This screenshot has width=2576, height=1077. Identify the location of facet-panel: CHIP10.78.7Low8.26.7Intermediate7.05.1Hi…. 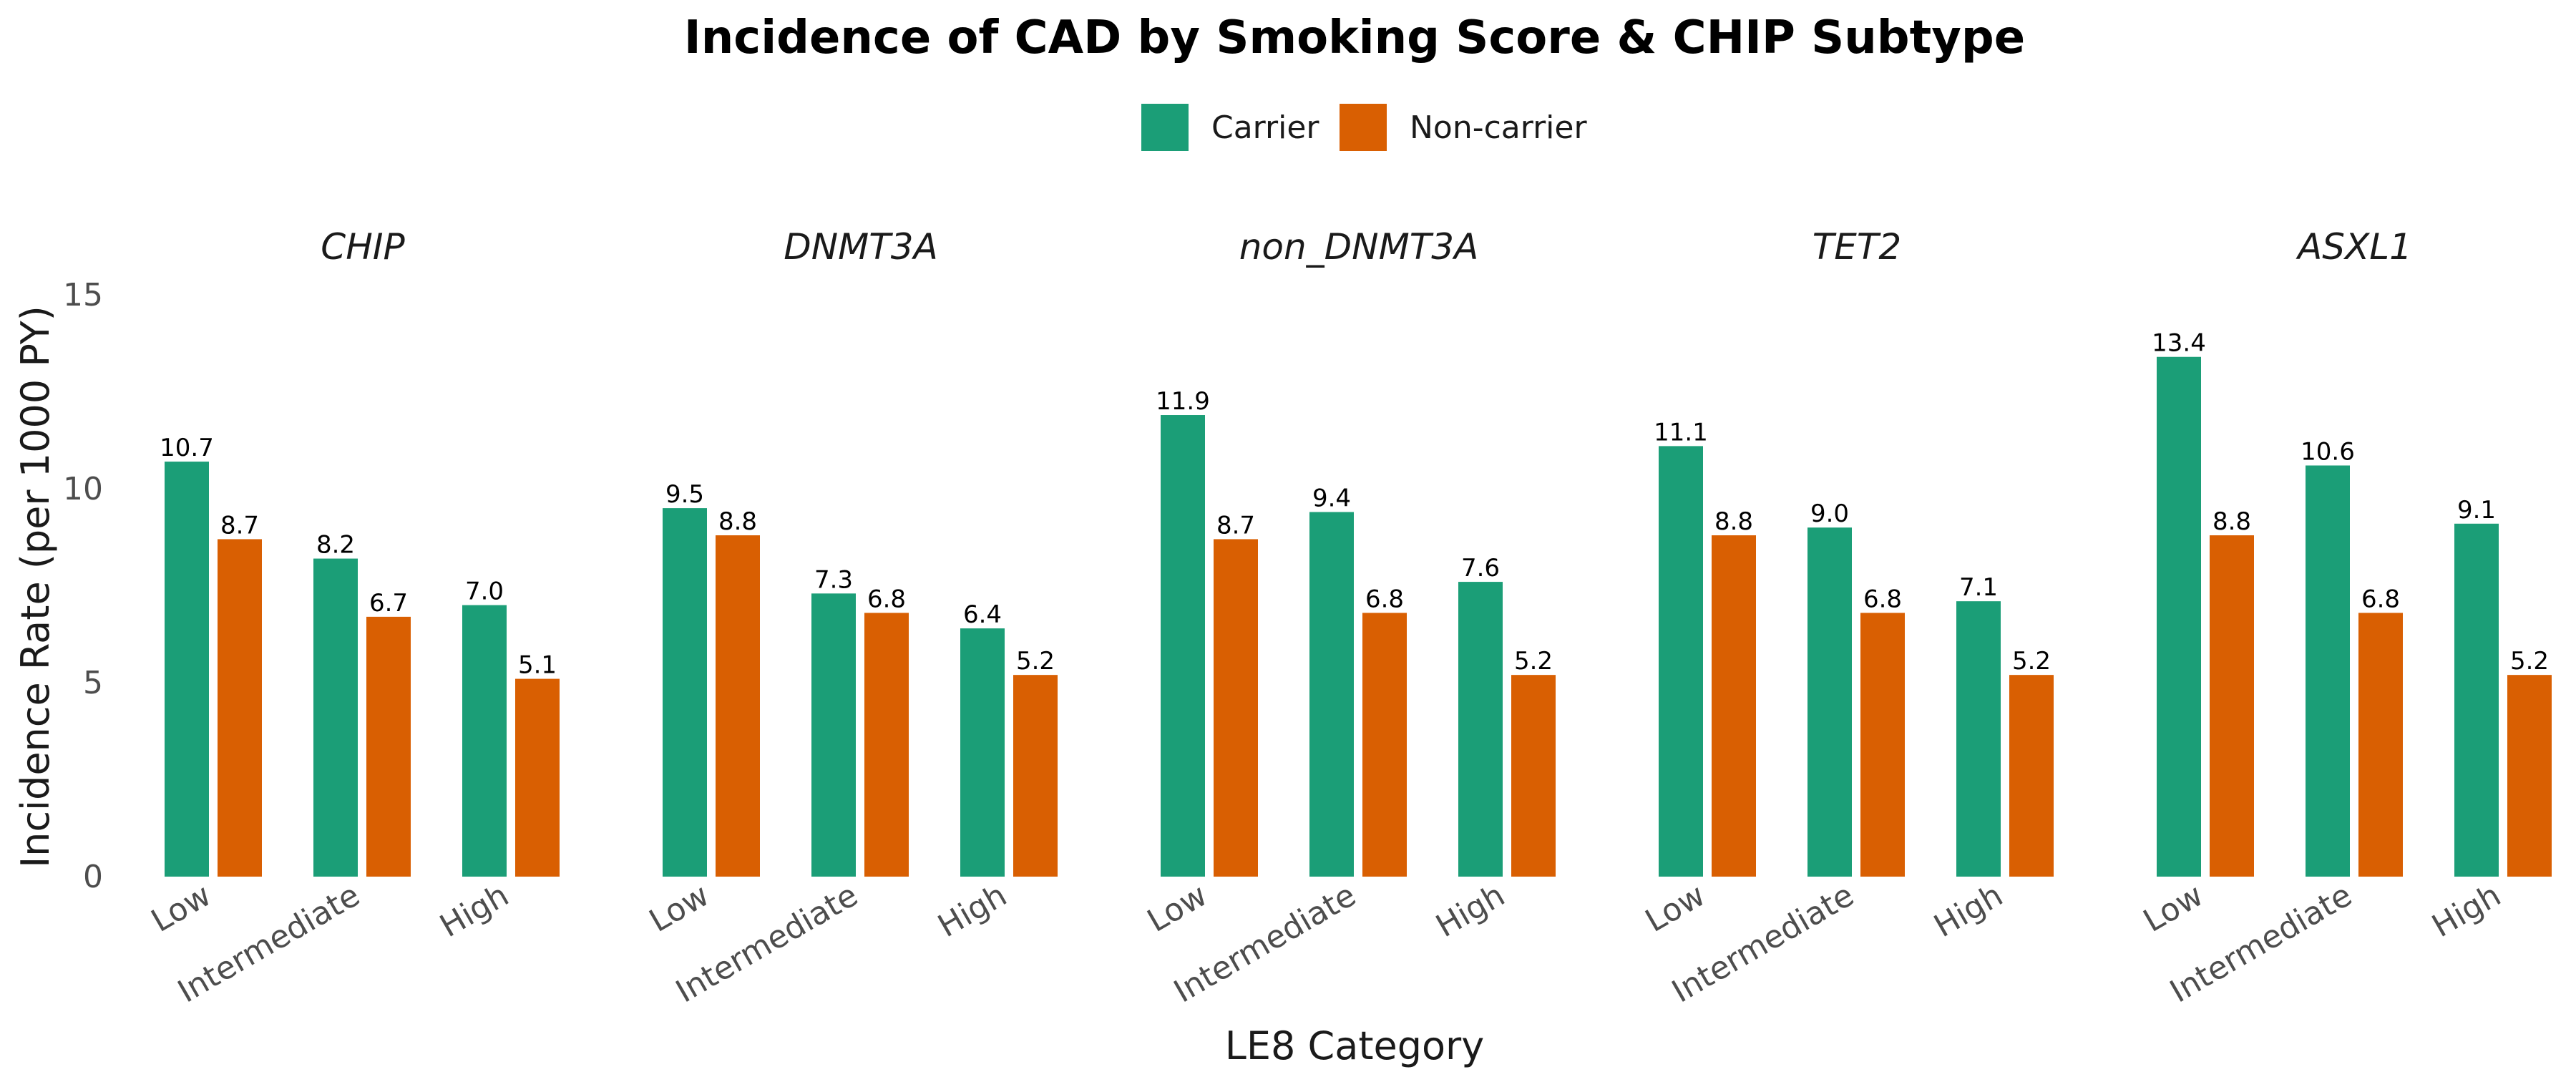
(352, 618).